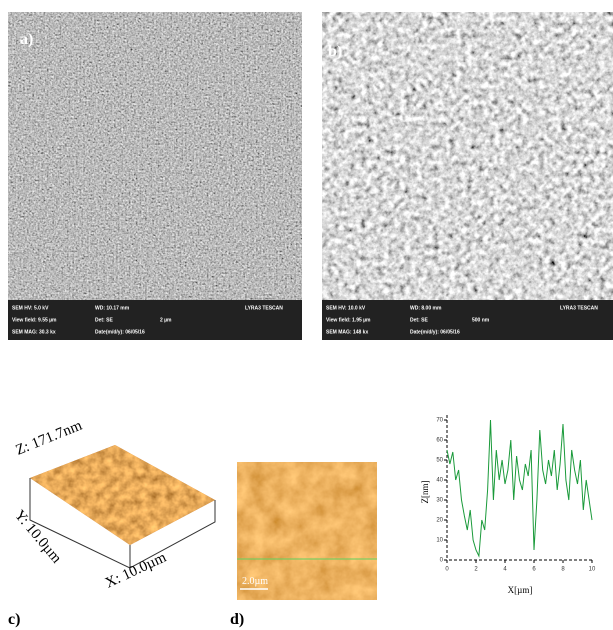 Image resolution: width=613 pixels, height=630 pixels. I want to click on panel-label: b), so click(335, 51).